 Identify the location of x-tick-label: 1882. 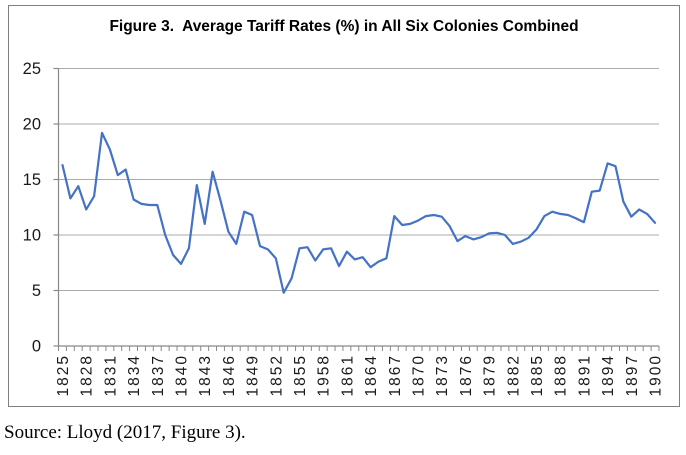
(513, 375).